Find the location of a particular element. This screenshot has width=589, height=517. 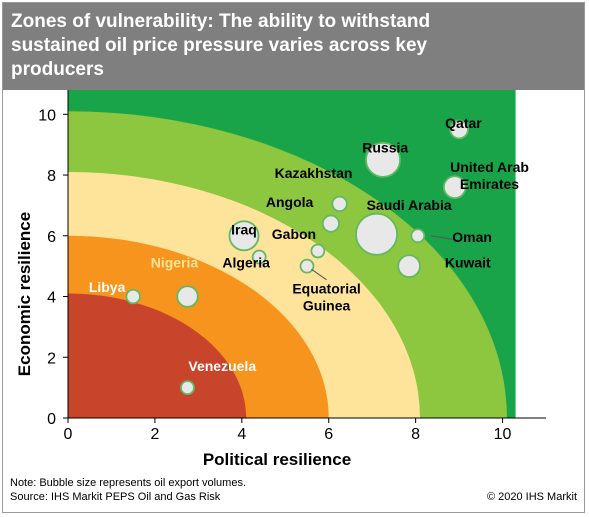

bubble-oman is located at coordinates (418, 236).